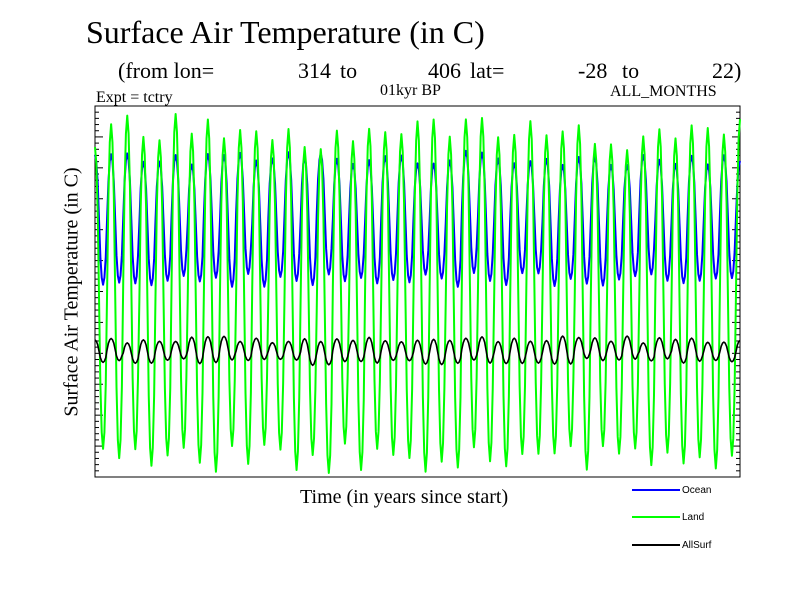 The width and height of the screenshot is (800, 600). What do you see at coordinates (697, 545) in the screenshot?
I see `legend-label-allsurf: AllSurf` at bounding box center [697, 545].